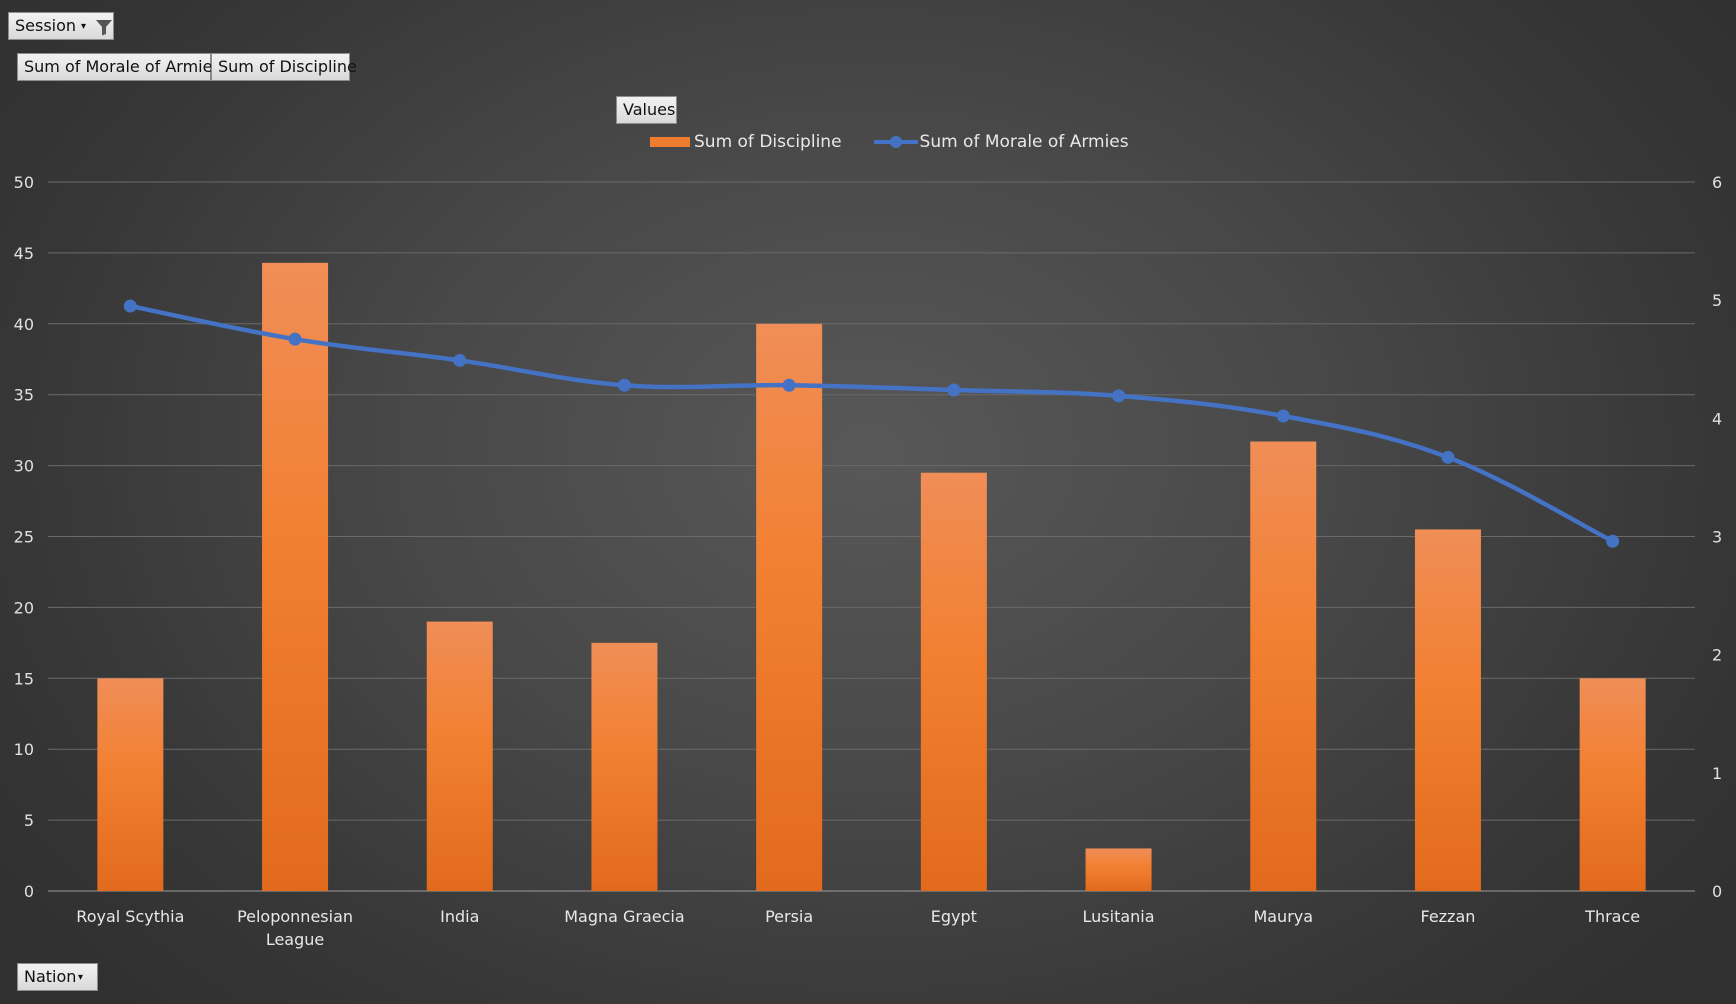 The width and height of the screenshot is (1736, 1004). I want to click on y-primary-tick-label: 15, so click(24, 678).